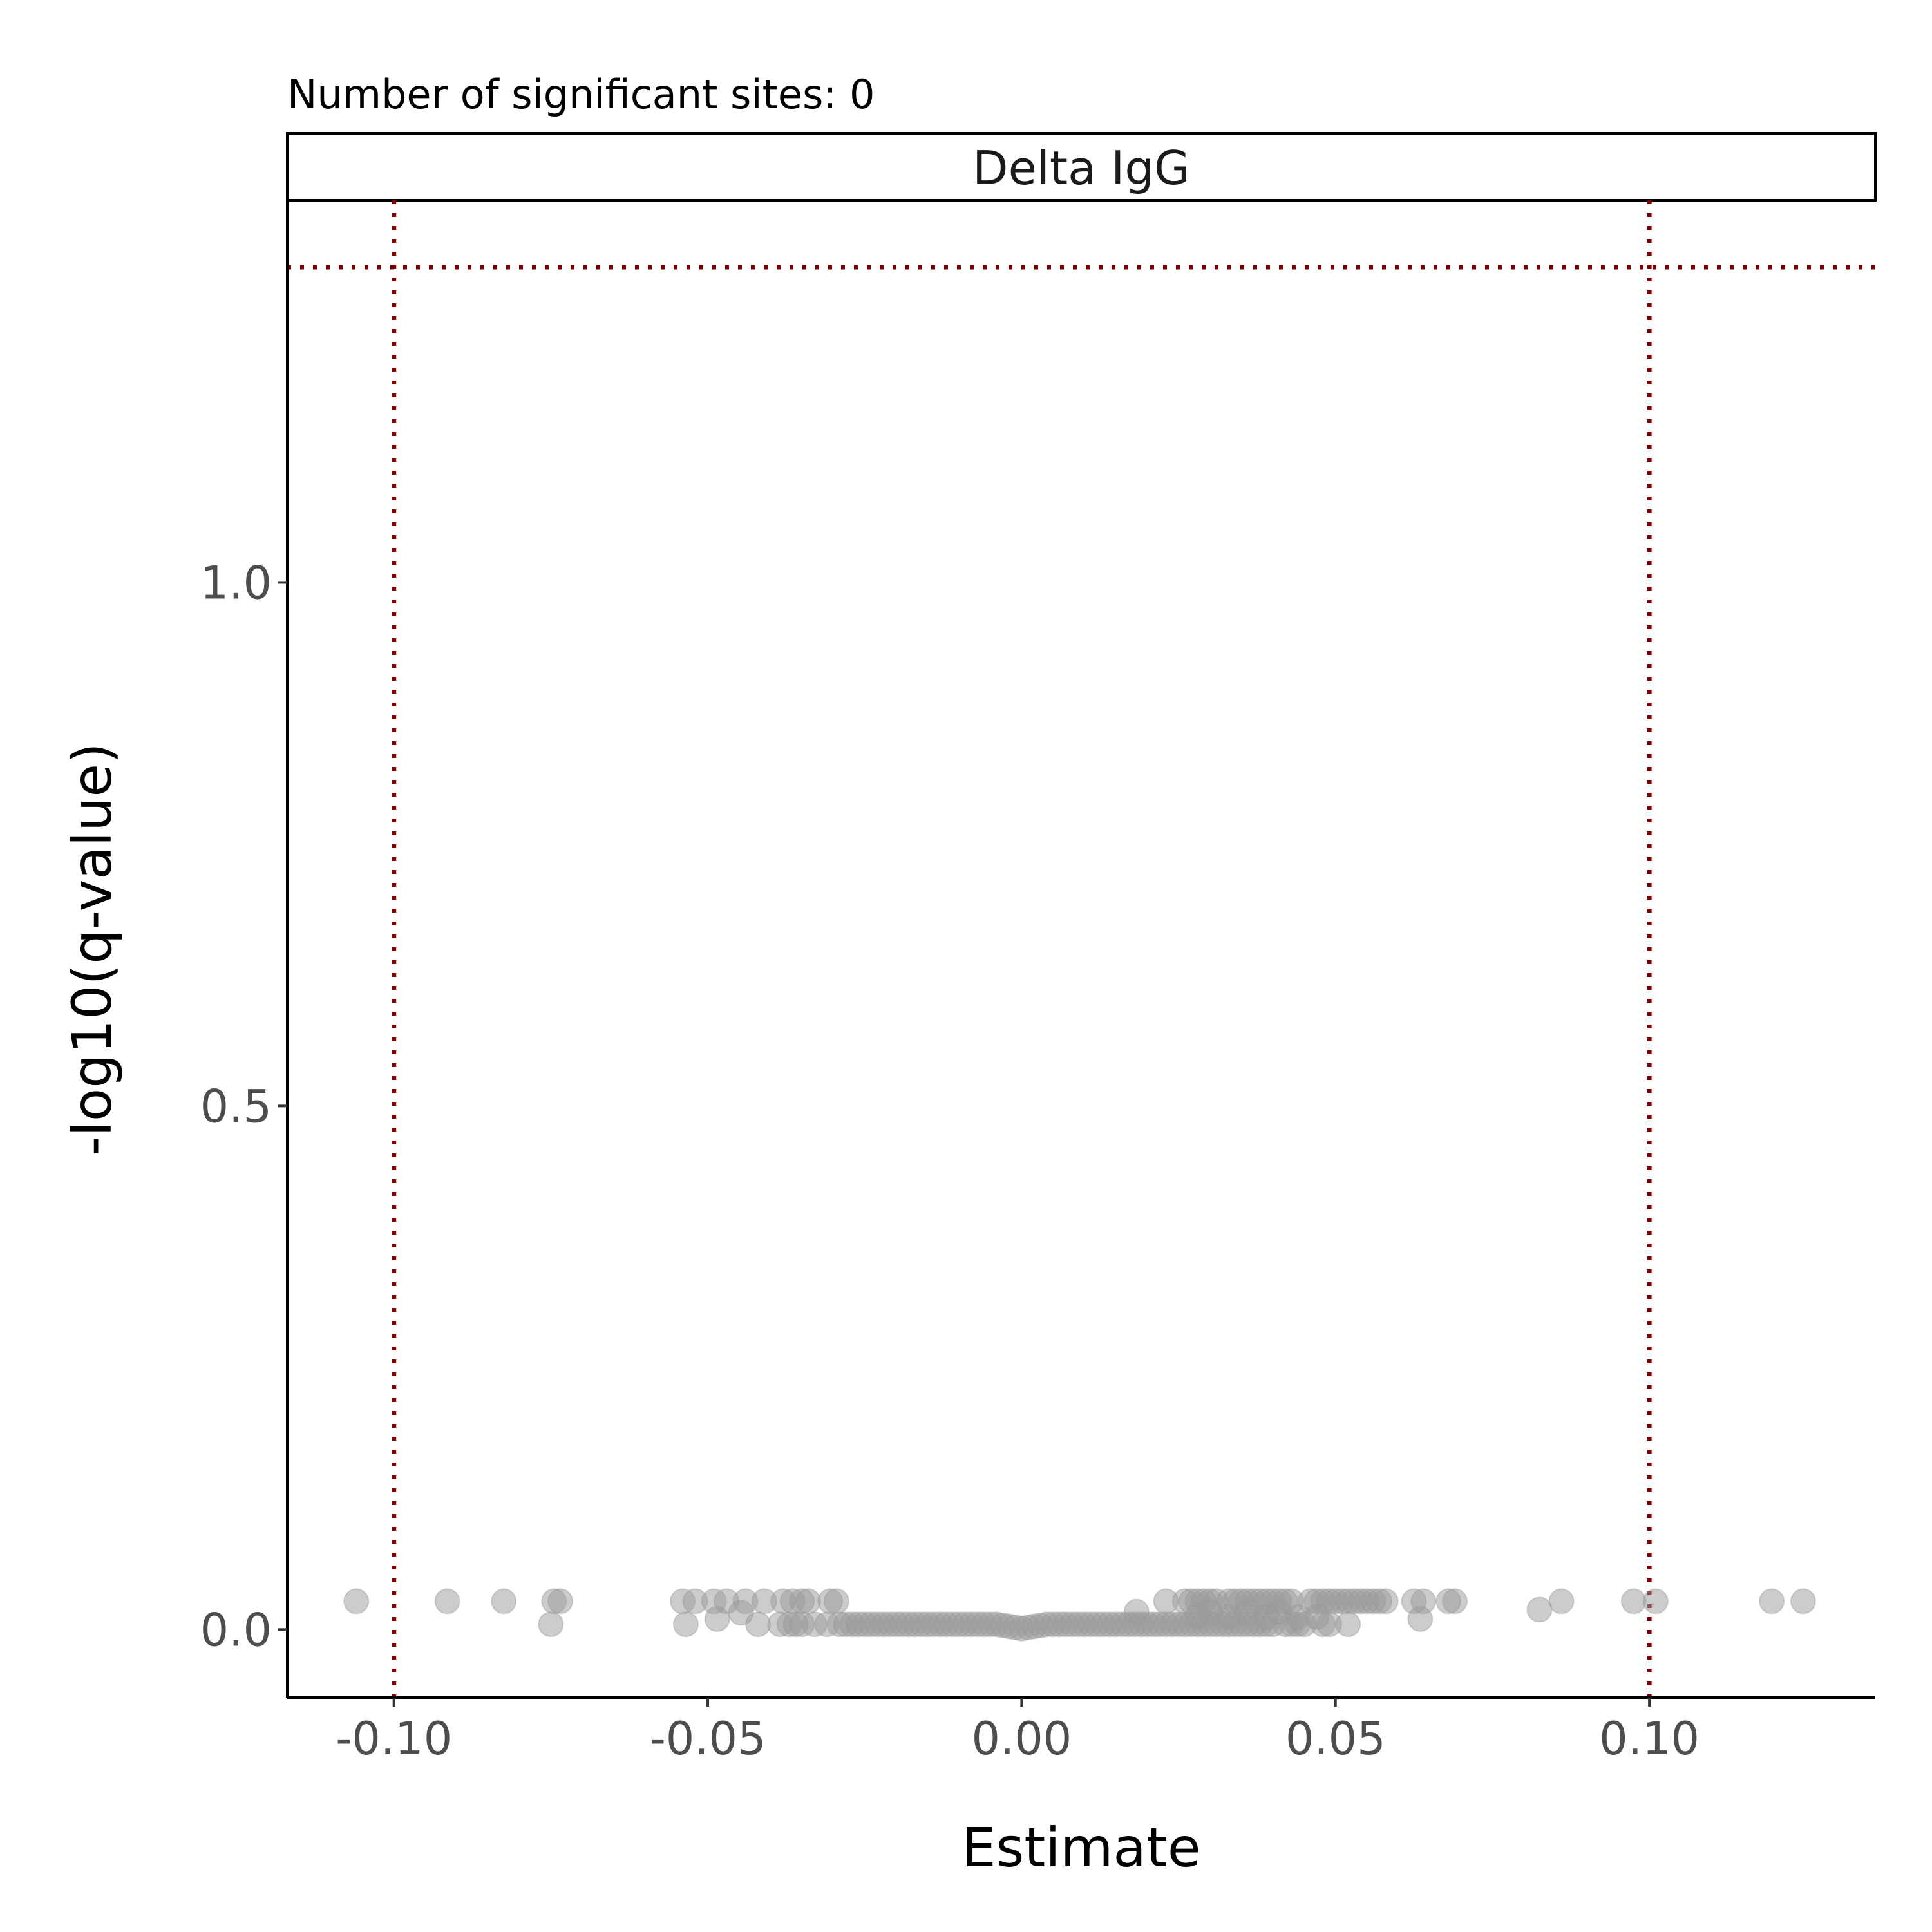  I want to click on y-axis-ticks: 0.0 0.5 1.0, so click(243, 1106).